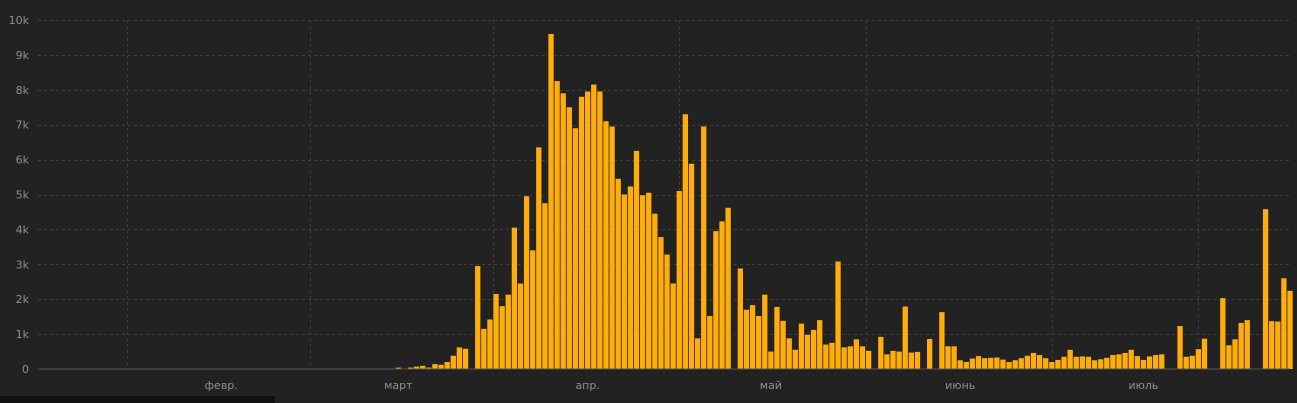 Image resolution: width=1297 pixels, height=403 pixels. What do you see at coordinates (23, 229) in the screenshot?
I see `y-tick-label: 4k` at bounding box center [23, 229].